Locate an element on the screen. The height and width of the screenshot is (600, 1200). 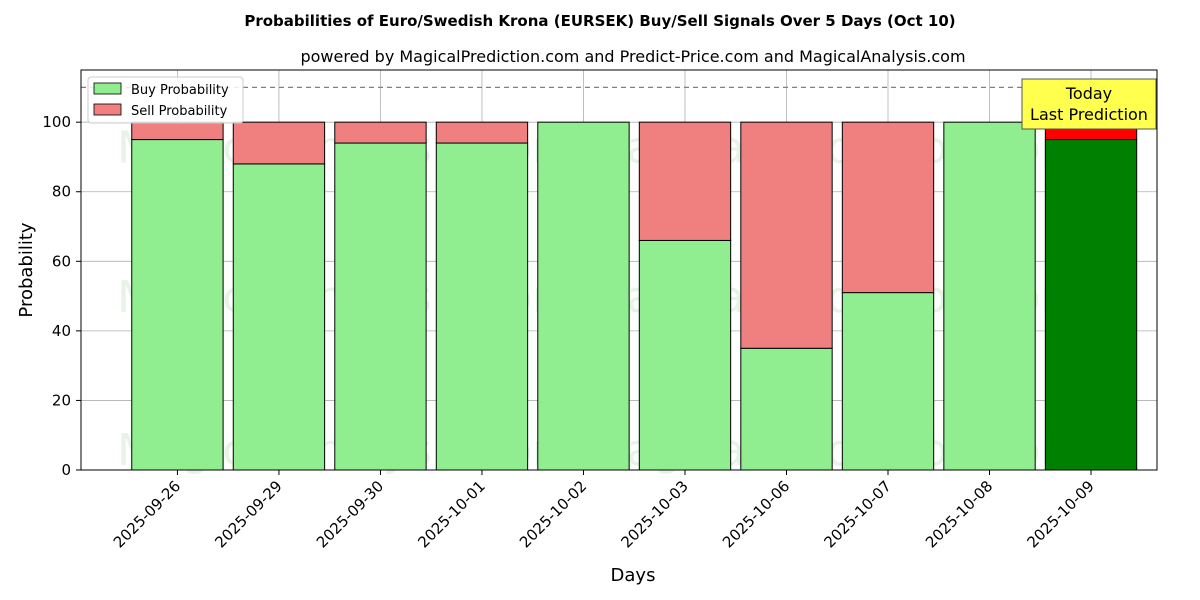
legend: Buy Probability Sell Probability is located at coordinates (165, 100).